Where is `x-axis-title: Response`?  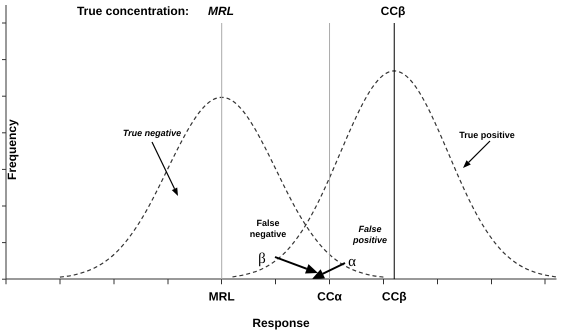
x-axis-title: Response is located at coordinates (281, 323).